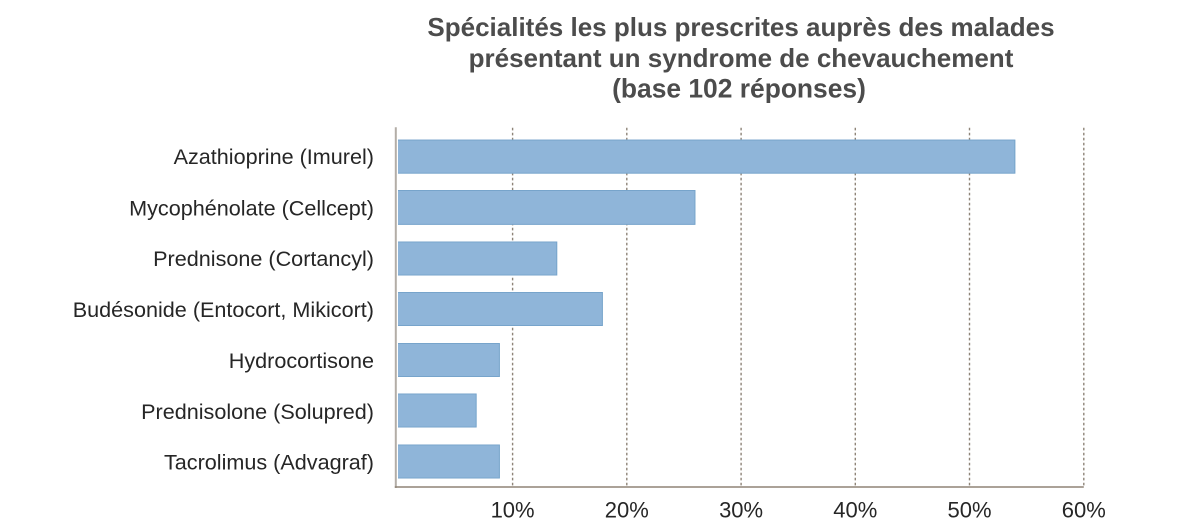 The image size is (1187, 530). Describe the element at coordinates (223, 309) in the screenshot. I see `svg-text:Budésonide (Entocort, Mikicort: Budésonide (Entocort, Mikicort)` at that location.